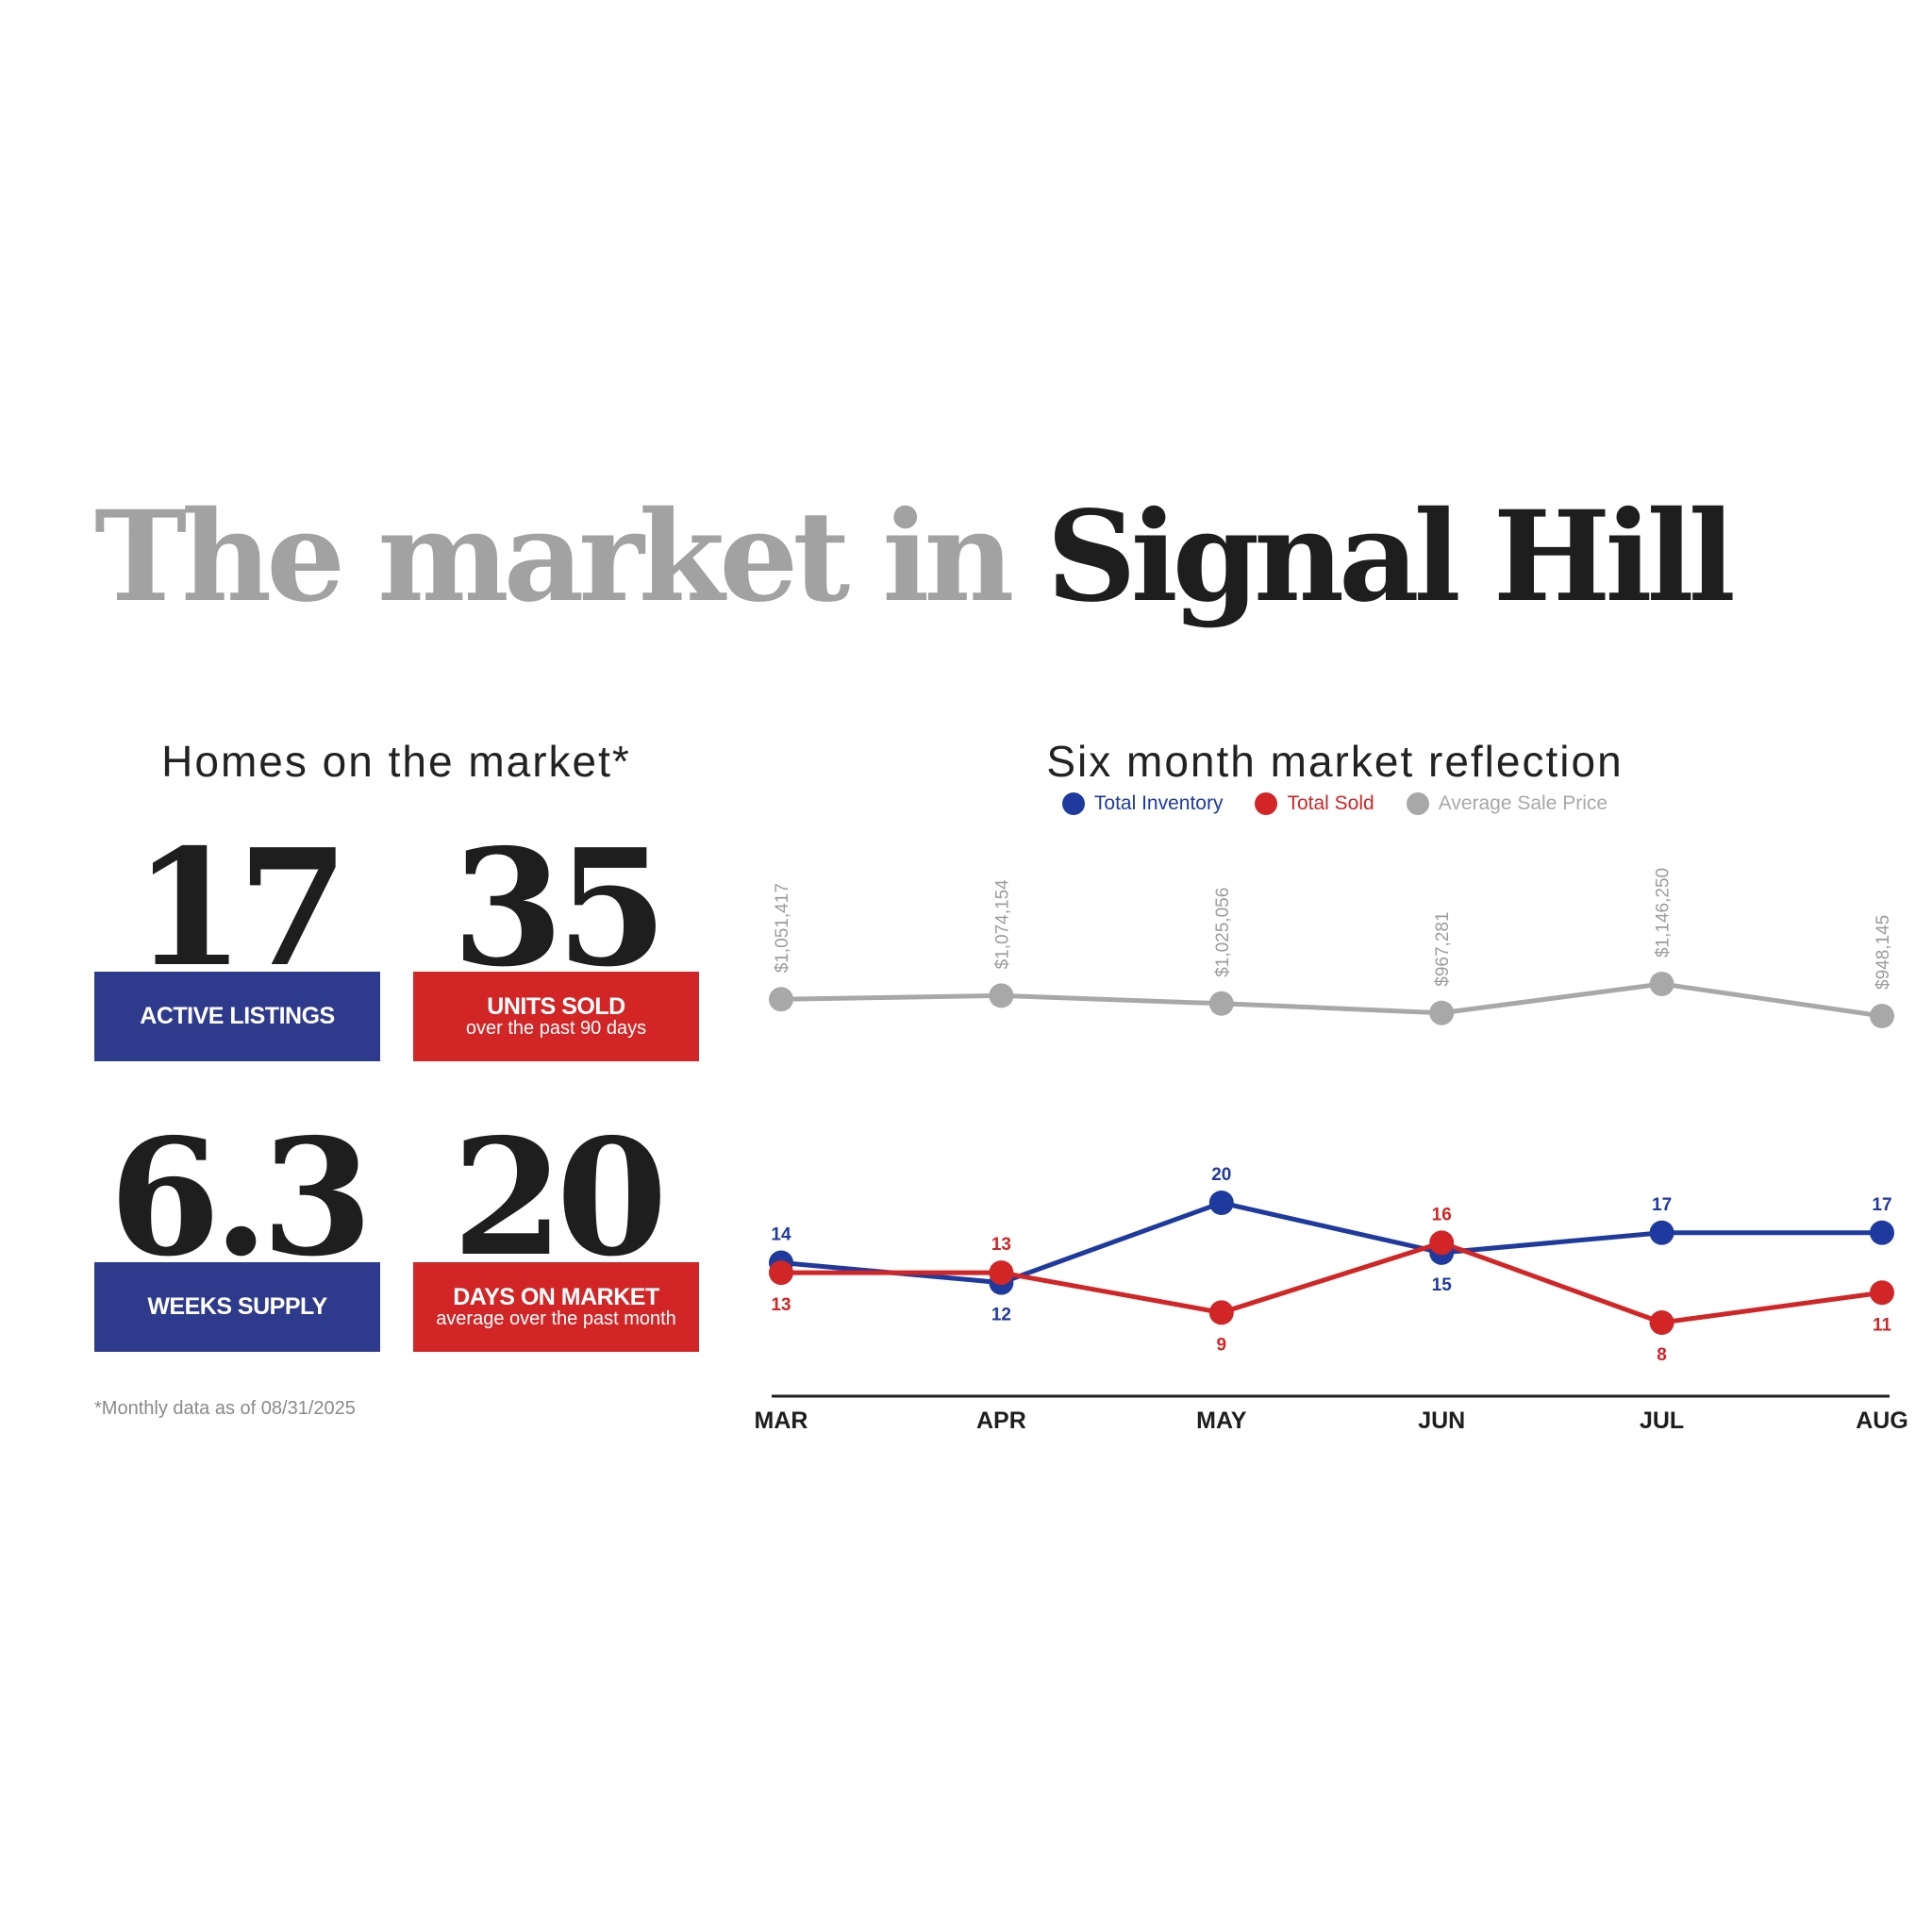 The height and width of the screenshot is (1932, 1932). I want to click on weeks-supply-value: 6.3, so click(241, 1198).